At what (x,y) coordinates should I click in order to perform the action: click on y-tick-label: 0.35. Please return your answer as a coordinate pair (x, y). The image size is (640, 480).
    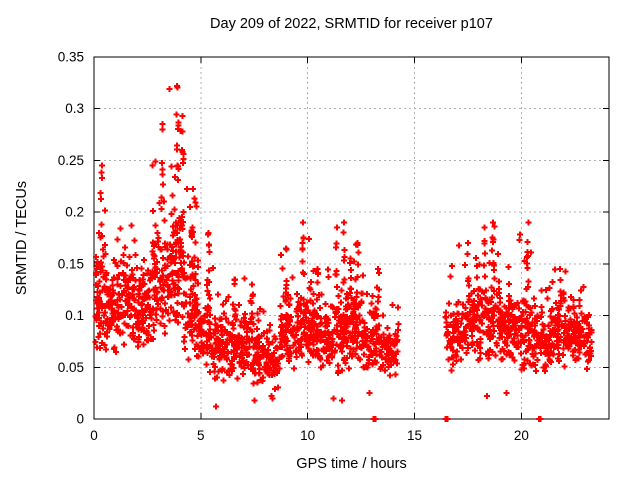
    Looking at the image, I should click on (71, 57).